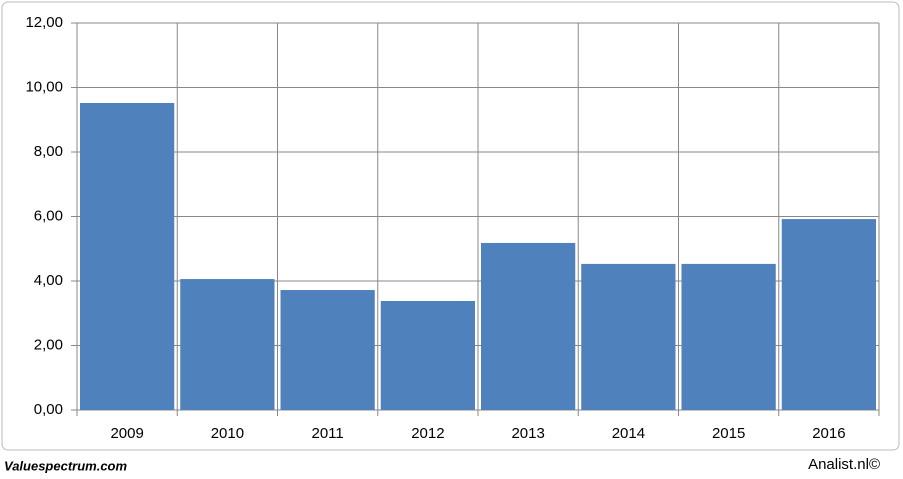 This screenshot has width=903, height=479. I want to click on x-tick-label: 2014, so click(628, 433).